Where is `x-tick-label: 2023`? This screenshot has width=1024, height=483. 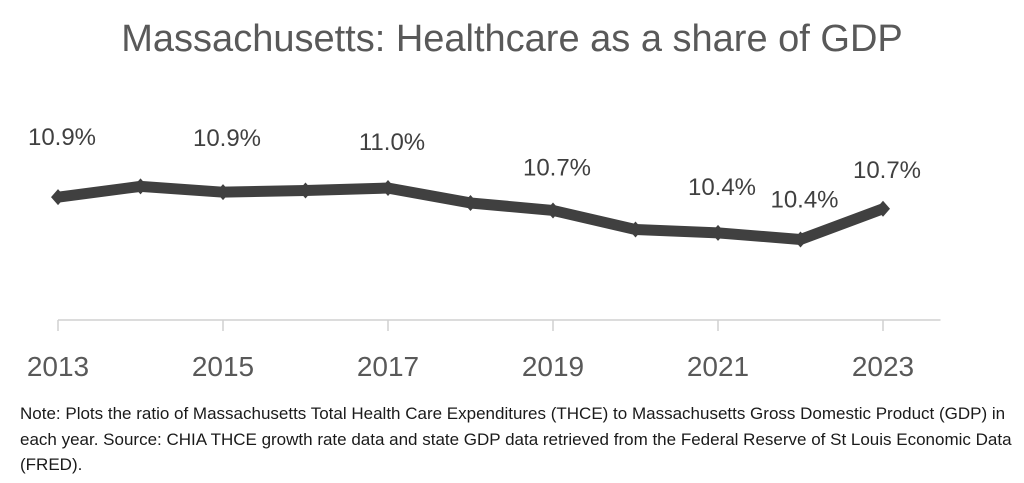 x-tick-label: 2023 is located at coordinates (883, 366).